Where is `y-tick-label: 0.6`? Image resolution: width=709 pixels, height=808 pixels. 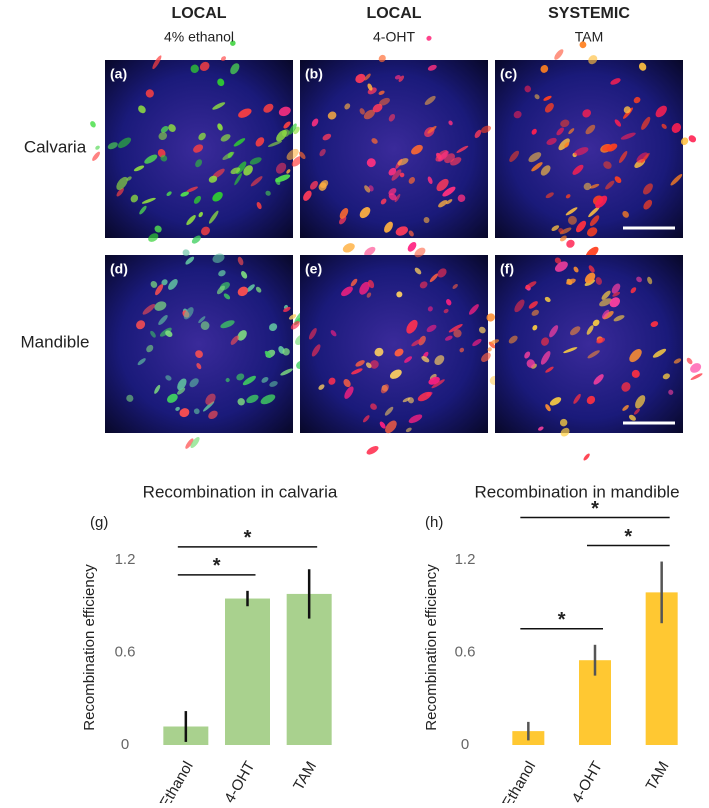
y-tick-label: 0.6 is located at coordinates (465, 651).